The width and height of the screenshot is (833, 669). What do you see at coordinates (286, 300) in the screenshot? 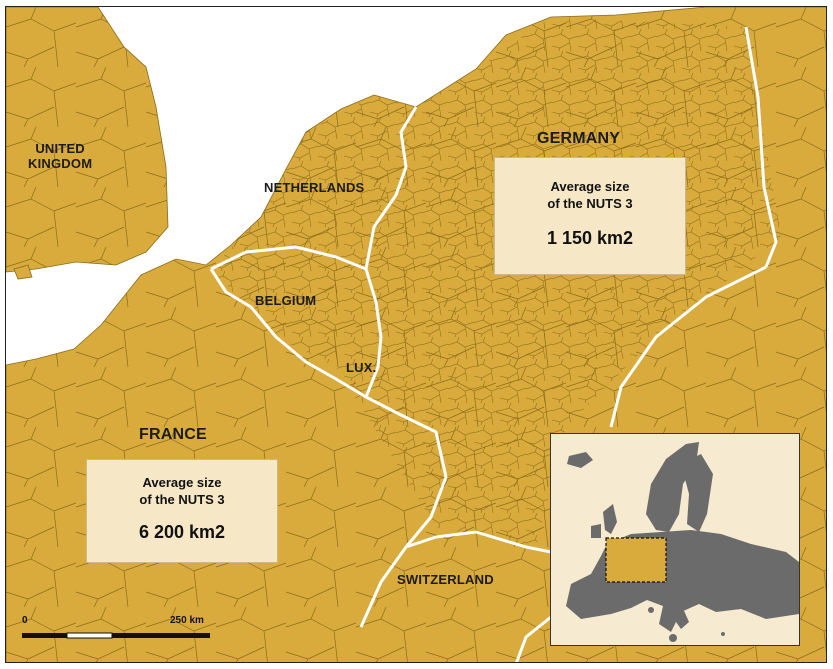
I see `label-belgium: BELGIUM` at bounding box center [286, 300].